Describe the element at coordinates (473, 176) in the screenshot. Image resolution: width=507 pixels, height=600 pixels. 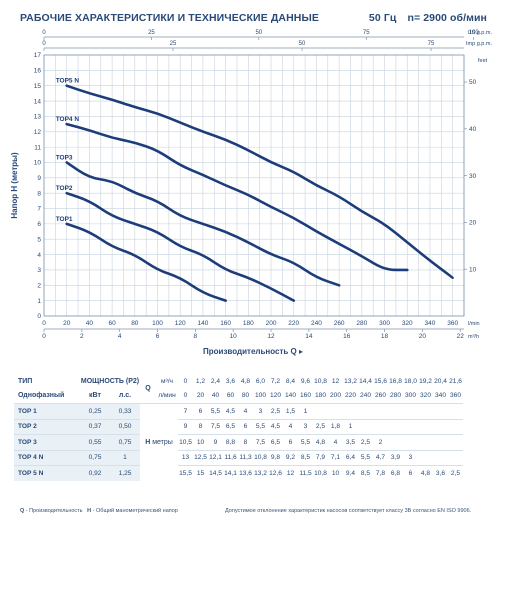
I see `feet-tick-label: 30` at that location.